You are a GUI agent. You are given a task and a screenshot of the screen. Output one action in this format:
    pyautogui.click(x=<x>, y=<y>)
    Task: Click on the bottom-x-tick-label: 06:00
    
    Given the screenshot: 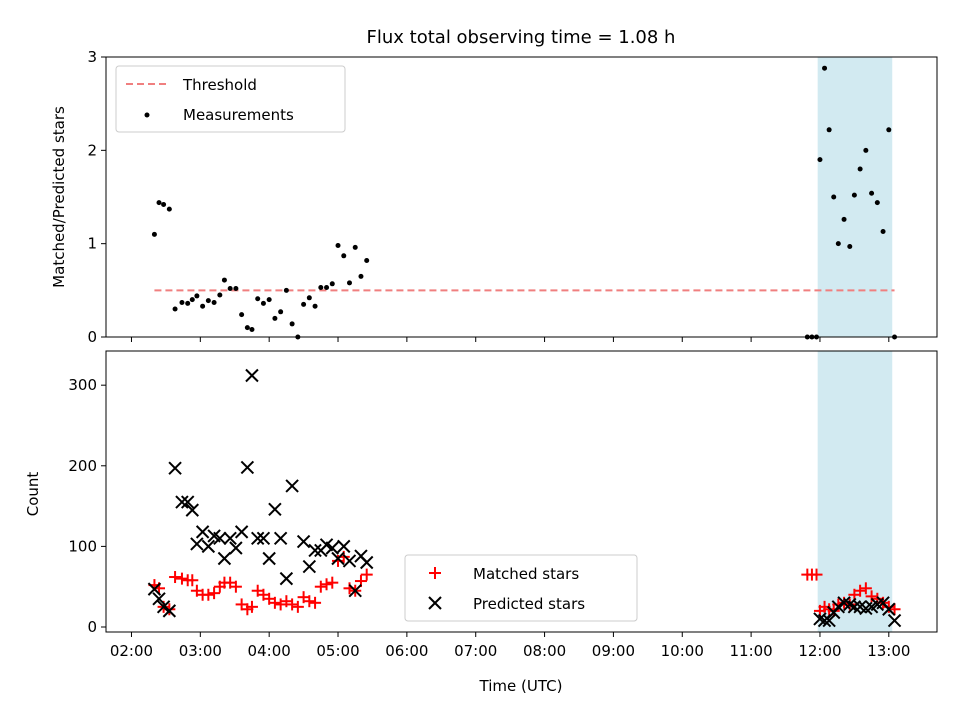 What is the action you would take?
    pyautogui.click(x=406, y=651)
    